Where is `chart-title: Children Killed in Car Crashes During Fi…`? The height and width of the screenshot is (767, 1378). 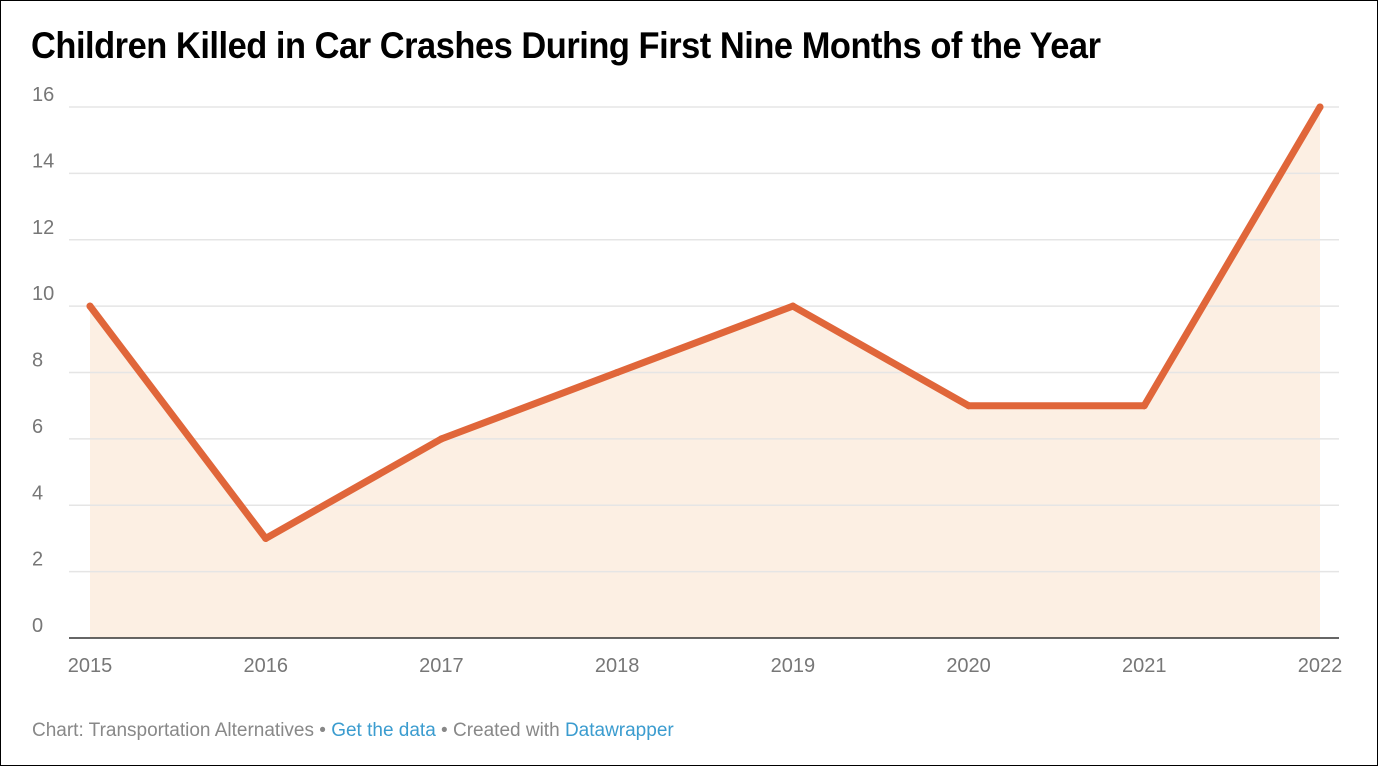
chart-title: Children Killed in Car Crashes During Fi… is located at coordinates (566, 45).